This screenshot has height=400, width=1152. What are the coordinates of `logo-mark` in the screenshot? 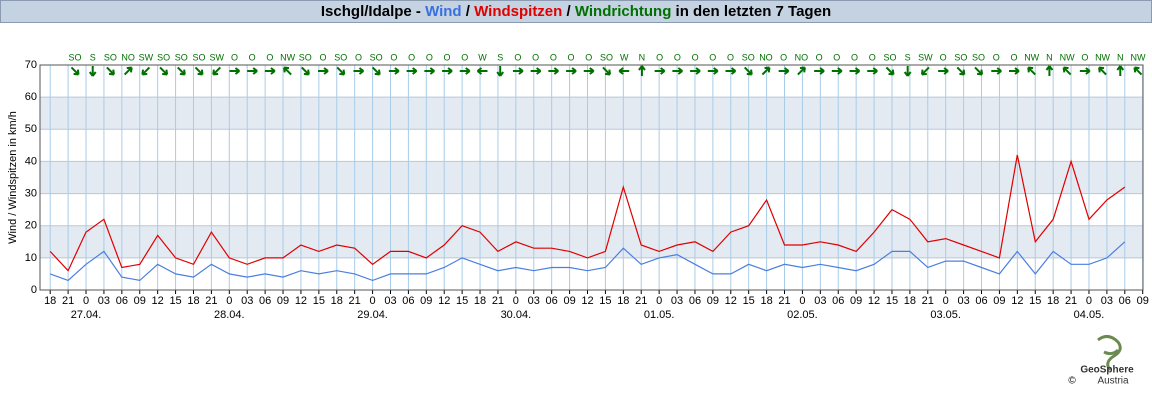 It's located at (1109, 353).